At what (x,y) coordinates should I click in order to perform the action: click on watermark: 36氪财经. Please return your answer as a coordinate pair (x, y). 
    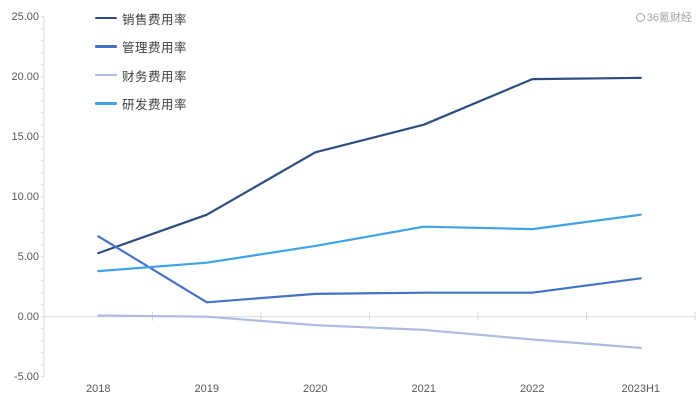
    Looking at the image, I should click on (663, 17).